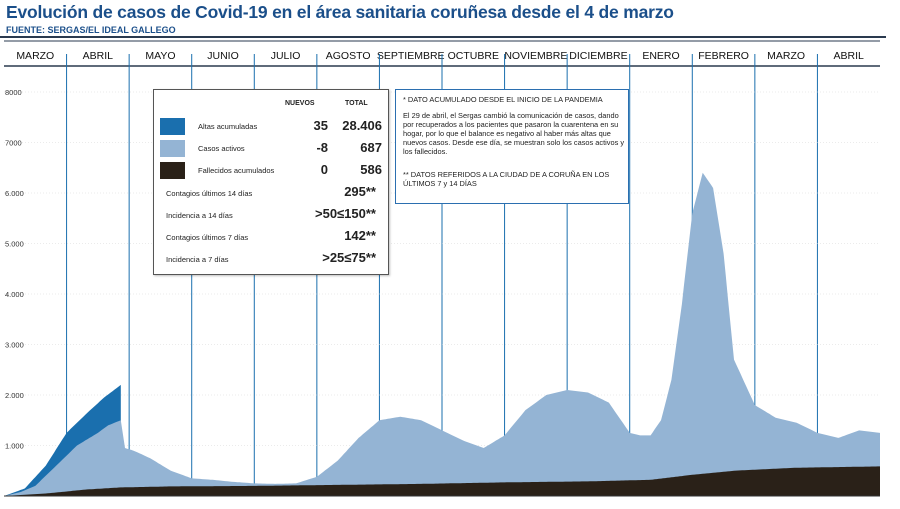 The width and height of the screenshot is (900, 509). Describe the element at coordinates (286, 56) in the screenshot. I see `month-label: JULIO` at that location.